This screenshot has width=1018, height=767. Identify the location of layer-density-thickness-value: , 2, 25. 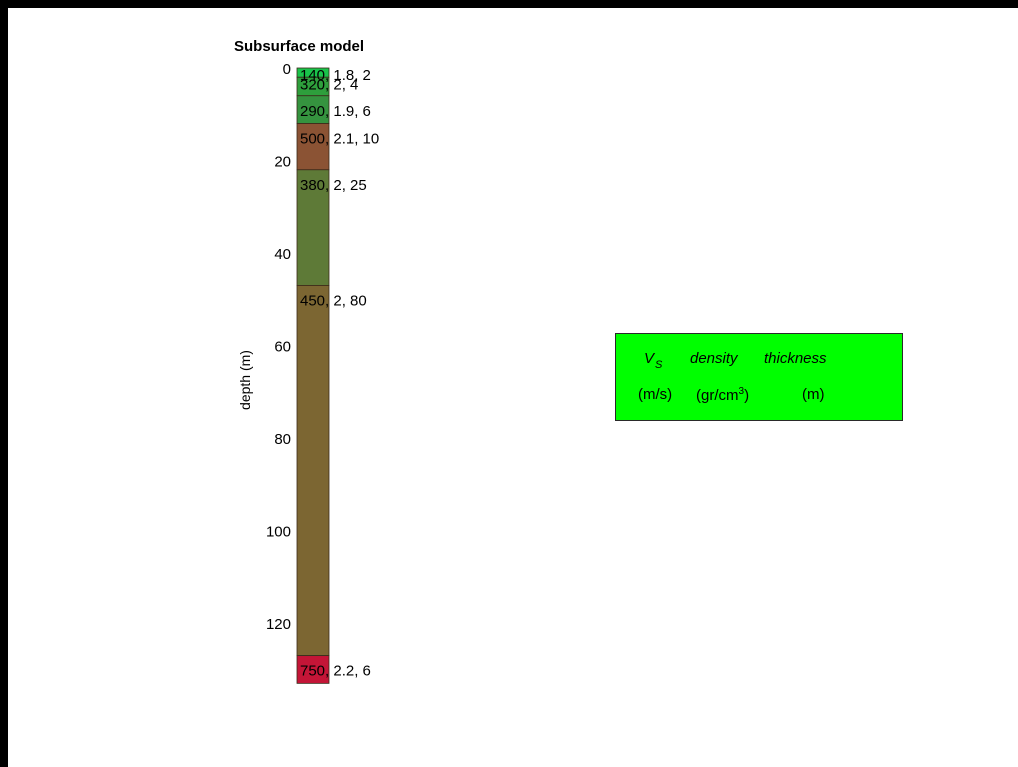
(346, 185).